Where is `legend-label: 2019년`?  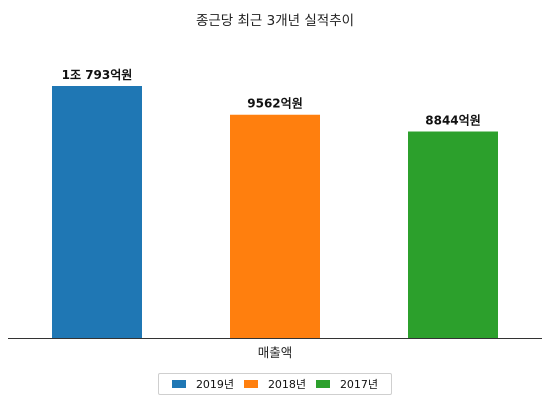 legend-label: 2019년 is located at coordinates (215, 384).